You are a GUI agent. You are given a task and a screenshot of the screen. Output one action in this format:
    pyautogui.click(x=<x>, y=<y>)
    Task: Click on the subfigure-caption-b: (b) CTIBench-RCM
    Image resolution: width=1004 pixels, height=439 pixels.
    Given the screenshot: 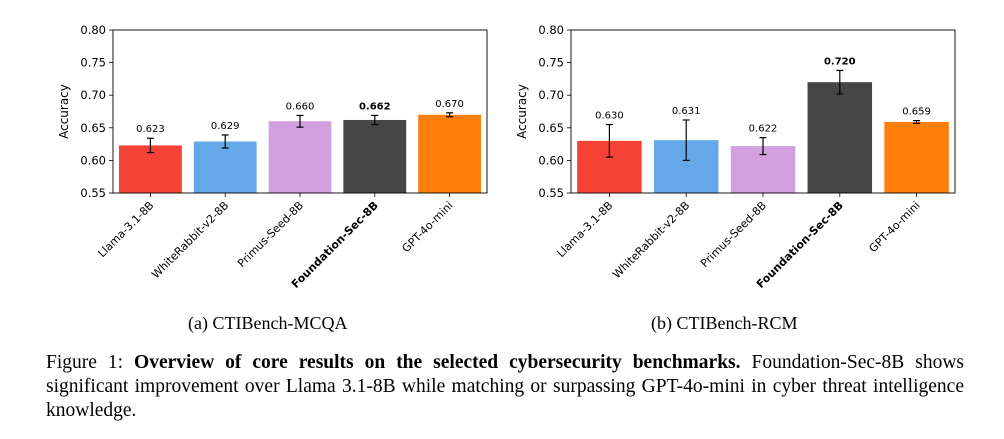 What is the action you would take?
    pyautogui.click(x=724, y=323)
    